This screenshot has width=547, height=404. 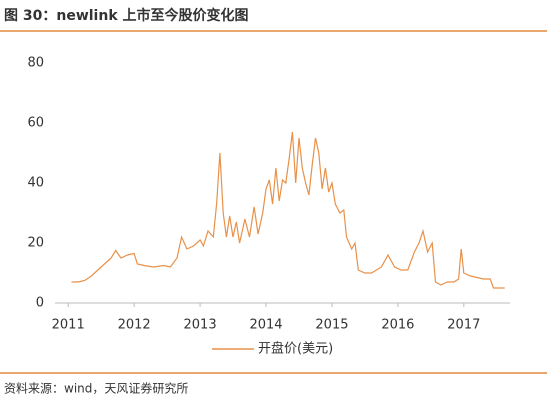 What do you see at coordinates (463, 325) in the screenshot?
I see `x-tick-label: 2017` at bounding box center [463, 325].